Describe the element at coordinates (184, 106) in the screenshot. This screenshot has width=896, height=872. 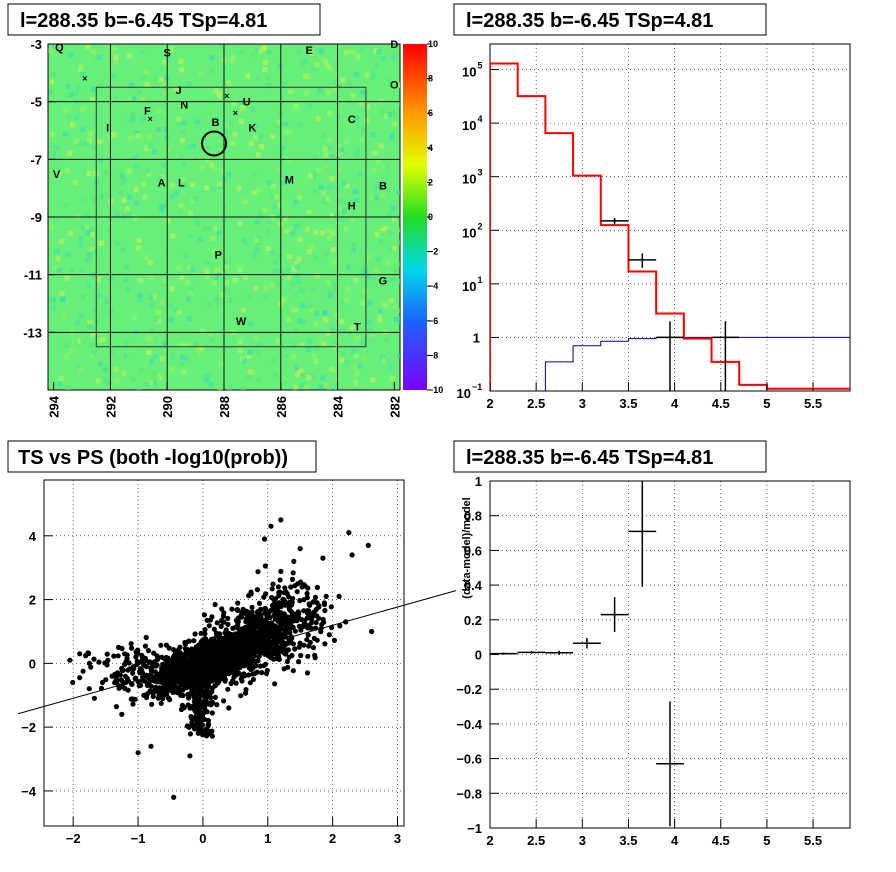
I see `source-label: N` at that location.